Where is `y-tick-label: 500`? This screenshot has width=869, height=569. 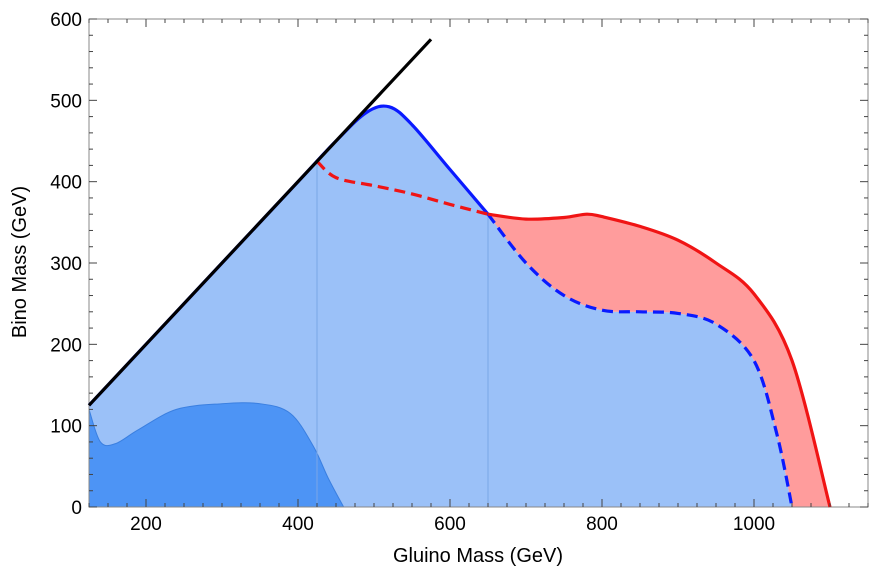
y-tick-label: 500 is located at coordinates (66, 101).